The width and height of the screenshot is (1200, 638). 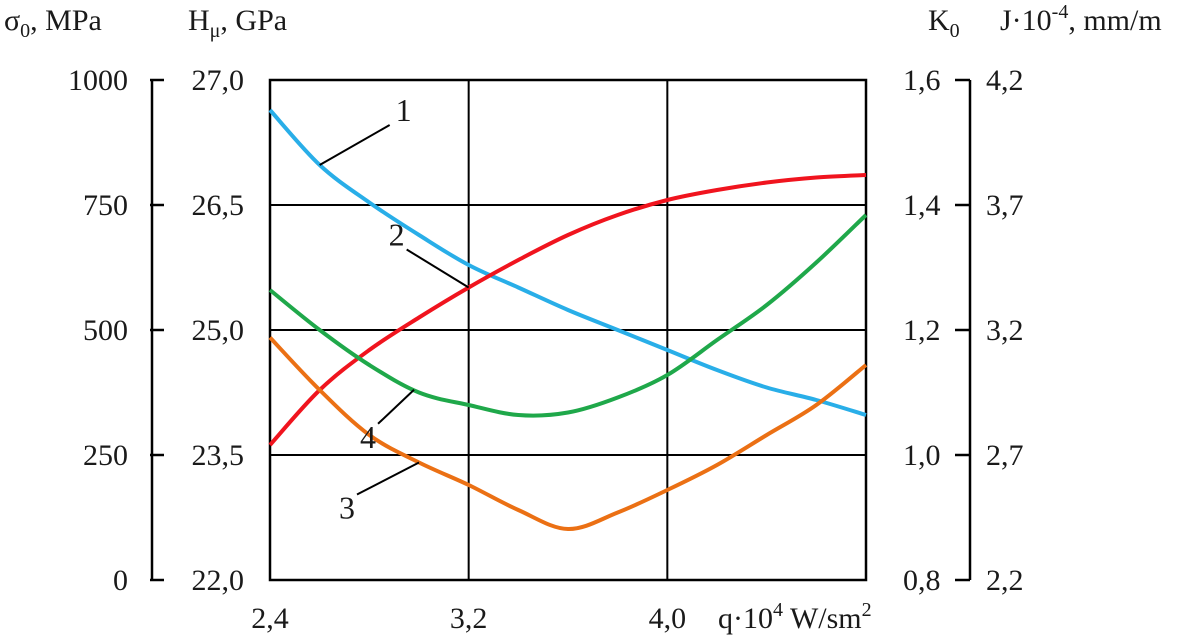 I want to click on hardness-tick-label: 22,0, so click(x=218, y=580).